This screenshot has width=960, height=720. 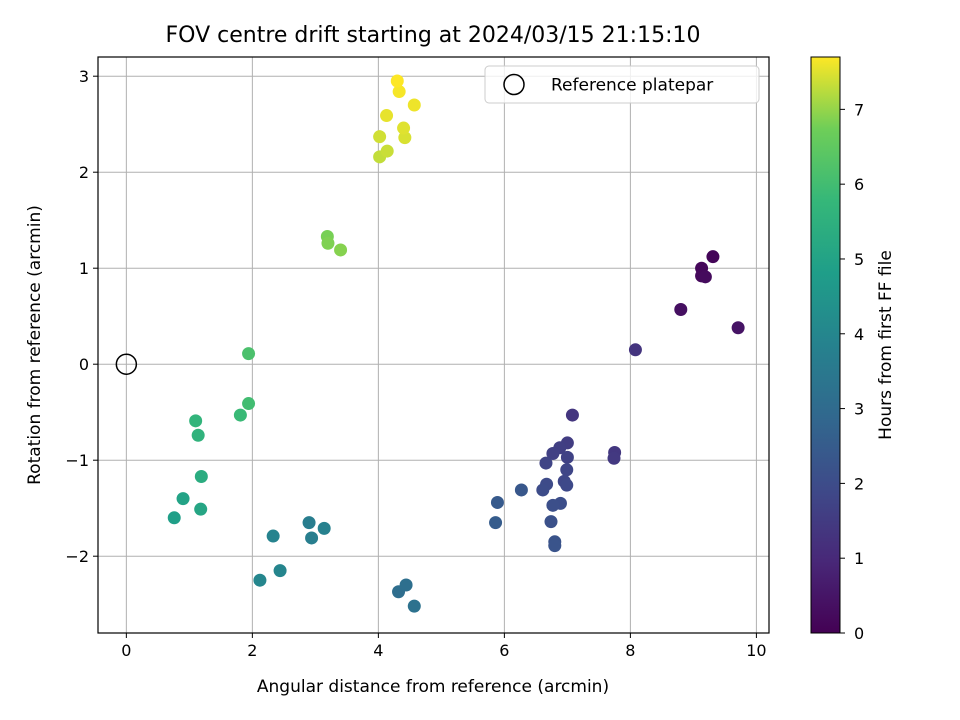 I want to click on legend-entry-reference: Reference platepar, so click(x=632, y=86).